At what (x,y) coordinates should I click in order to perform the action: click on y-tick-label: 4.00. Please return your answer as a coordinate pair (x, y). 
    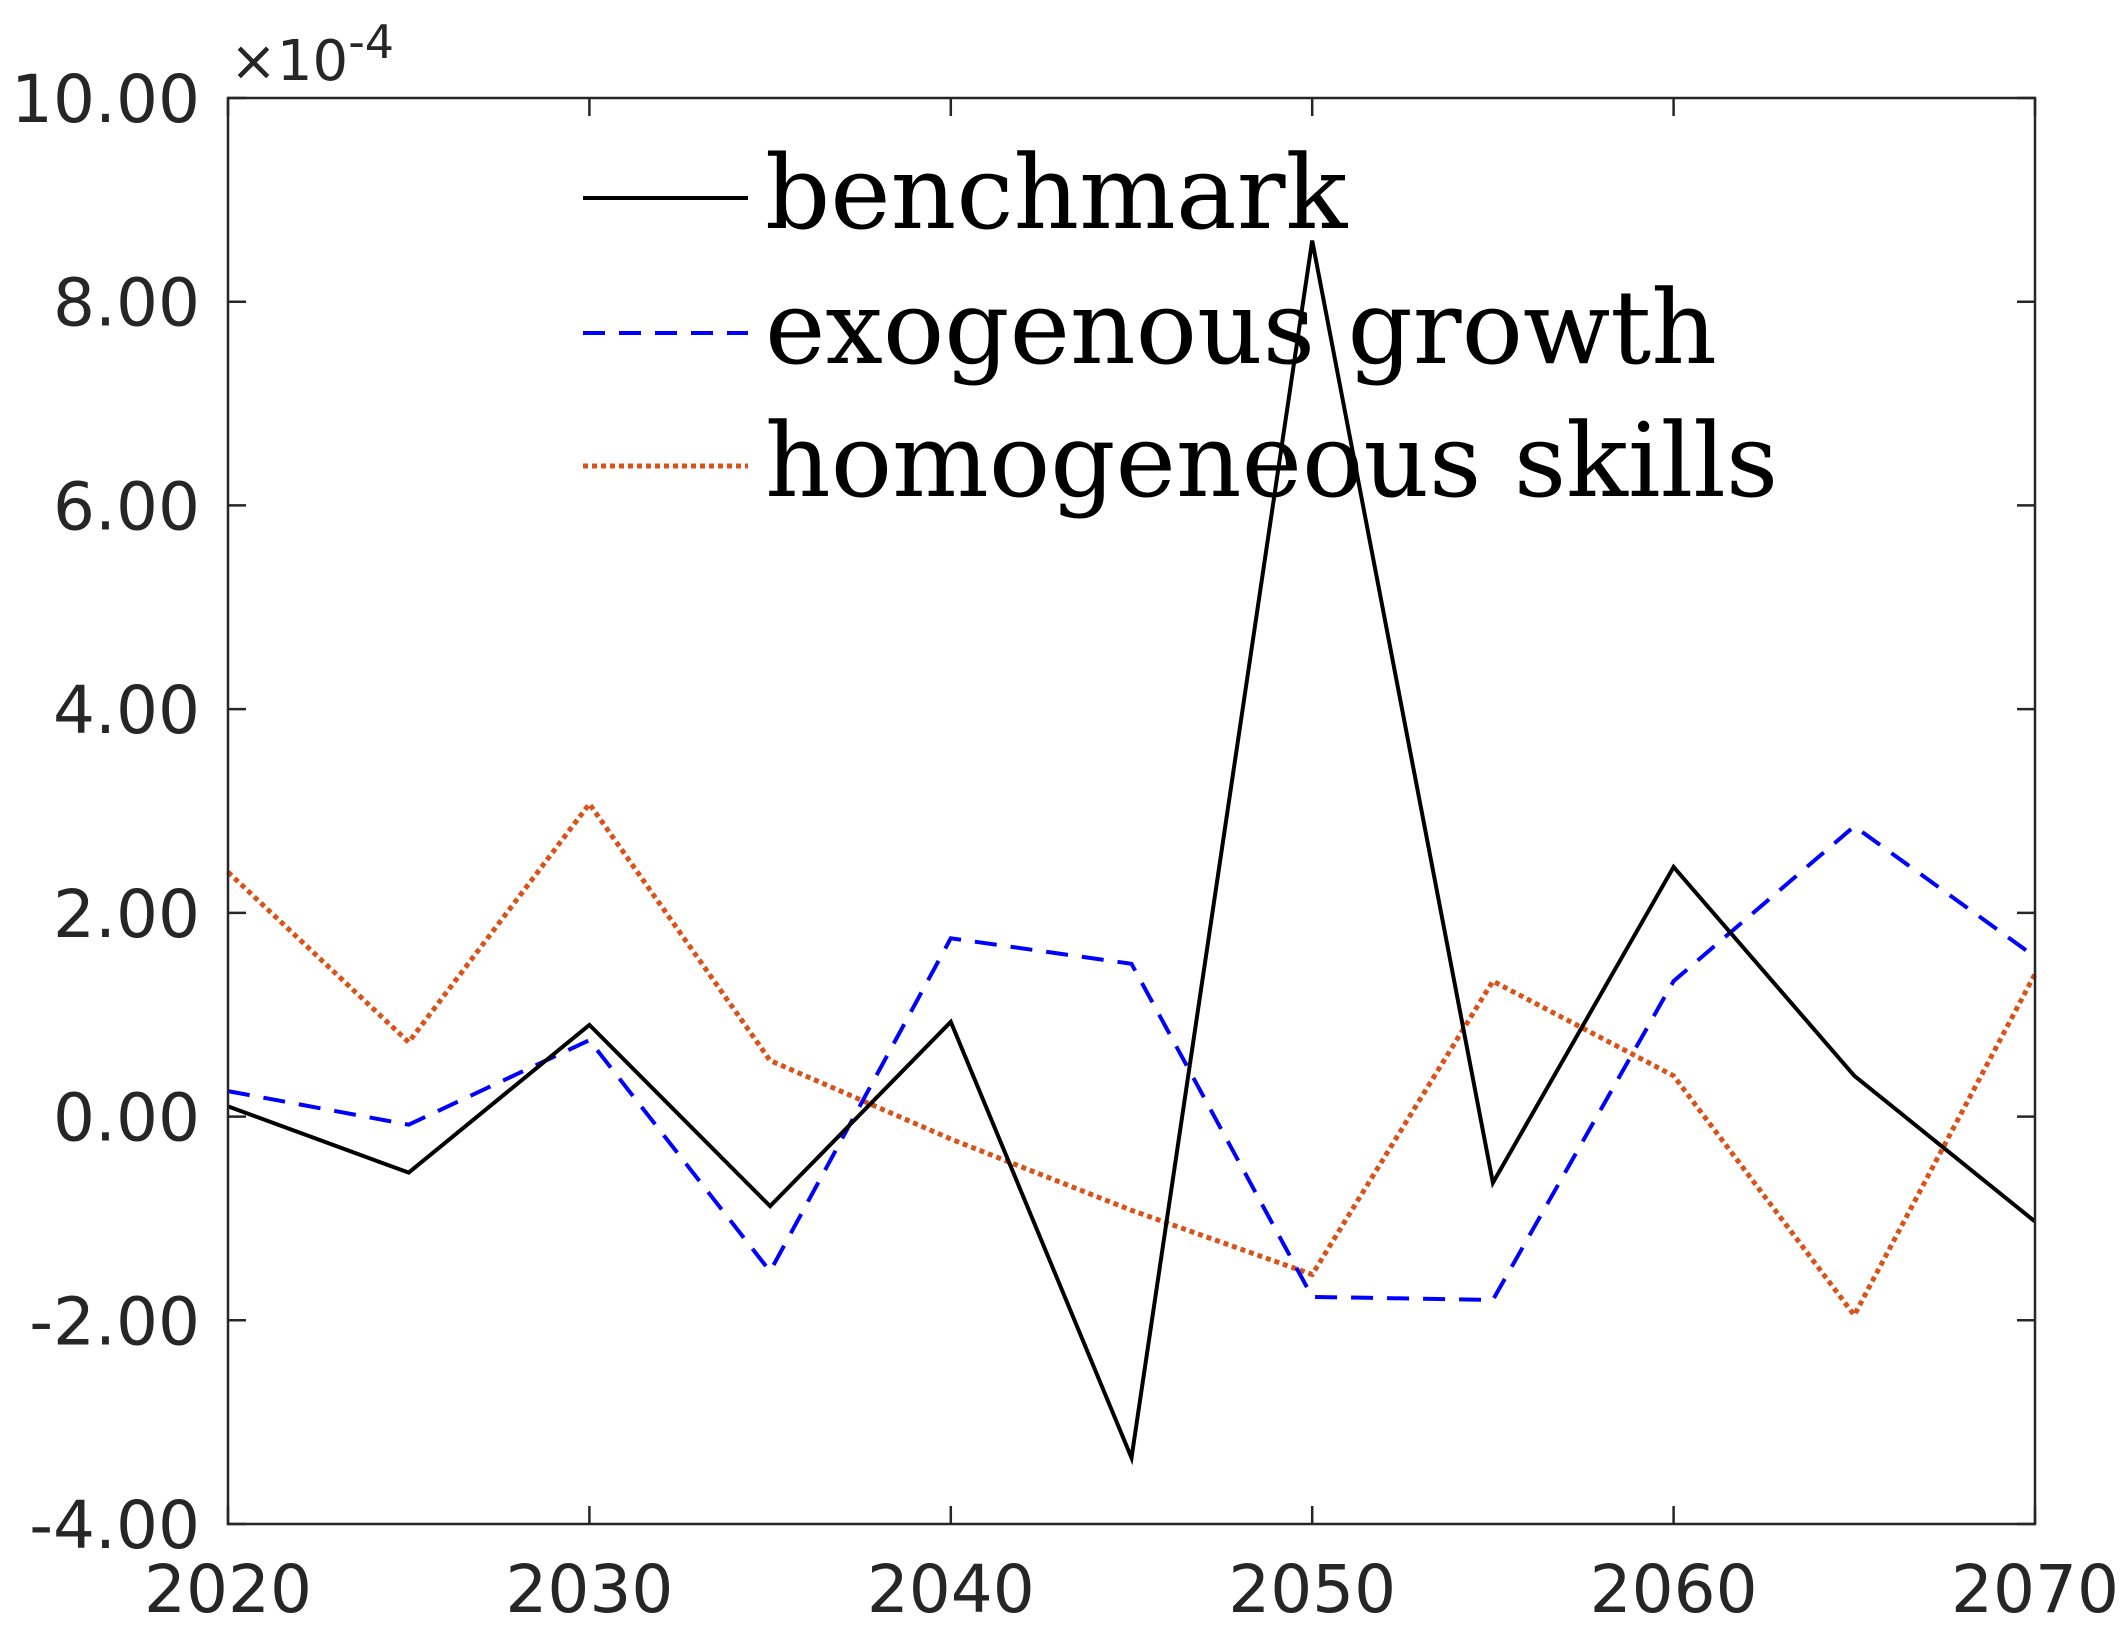
    Looking at the image, I should click on (126, 710).